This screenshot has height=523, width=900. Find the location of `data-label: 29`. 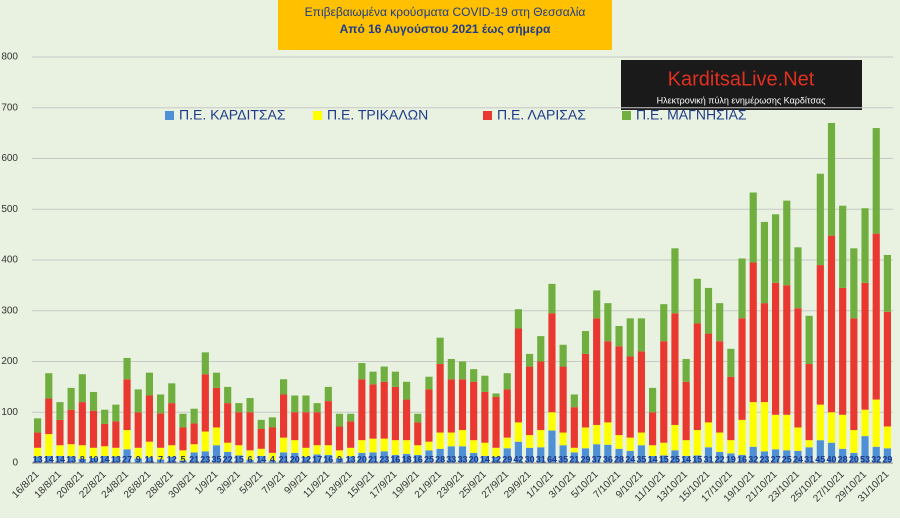

data-label: 29 is located at coordinates (887, 459).